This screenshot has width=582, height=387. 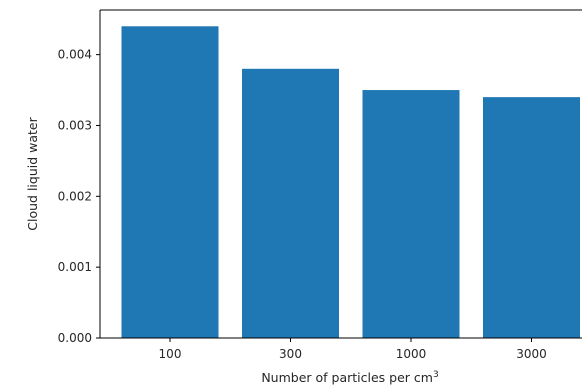 I want to click on x-tick-label: 1000, so click(x=411, y=354).